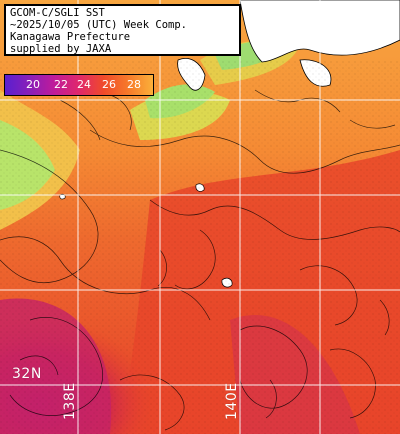 This screenshot has height=434, width=400. Describe the element at coordinates (61, 84) in the screenshot. I see `legend-tick-22: 22` at that location.